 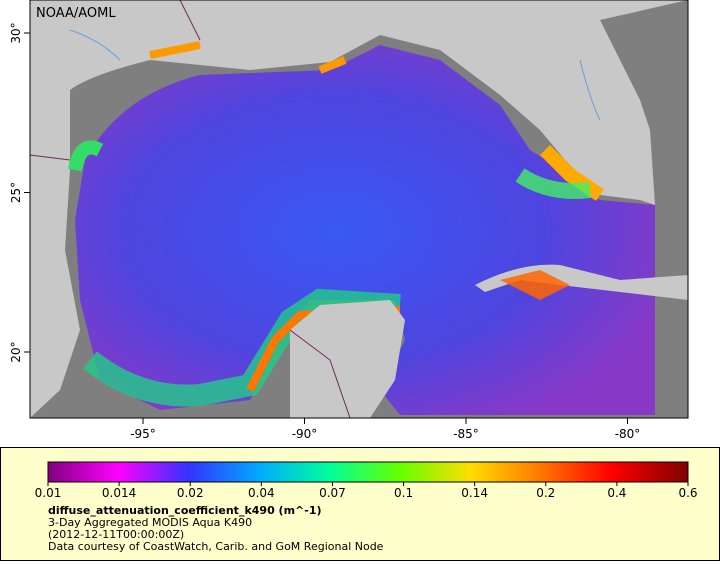 I want to click on y-tick-label: 25°, so click(x=16, y=192).